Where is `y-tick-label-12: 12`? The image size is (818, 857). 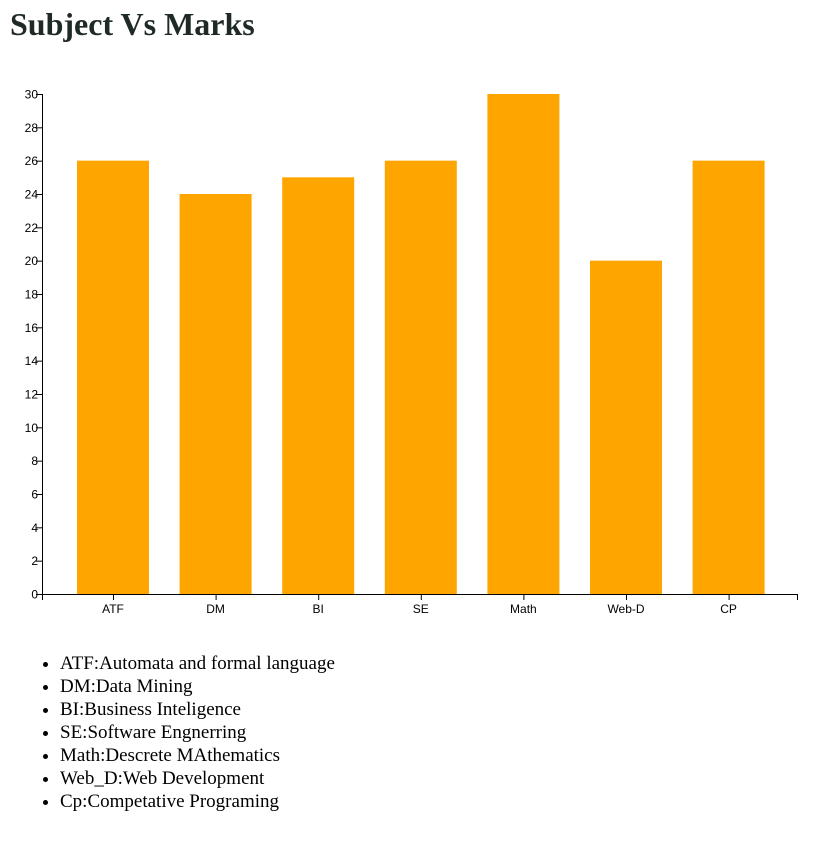 y-tick-label-12: 12 is located at coordinates (32, 395).